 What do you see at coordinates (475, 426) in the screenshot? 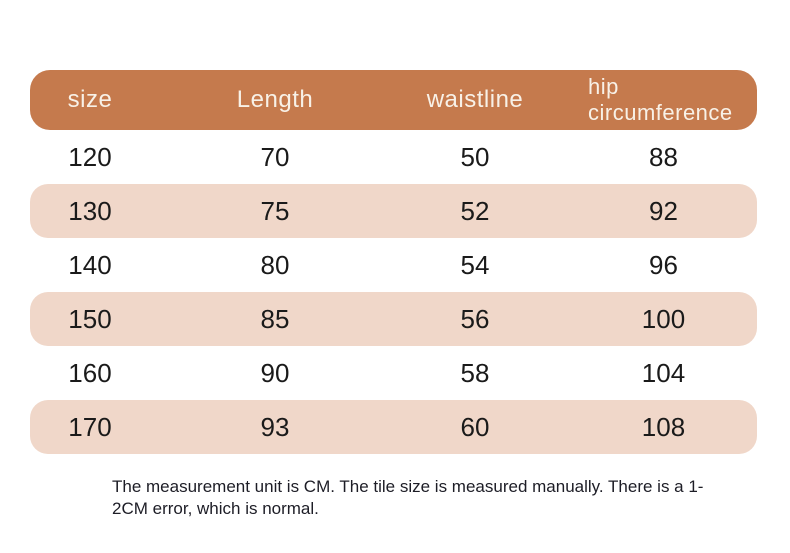
I see `table-cell: 60` at bounding box center [475, 426].